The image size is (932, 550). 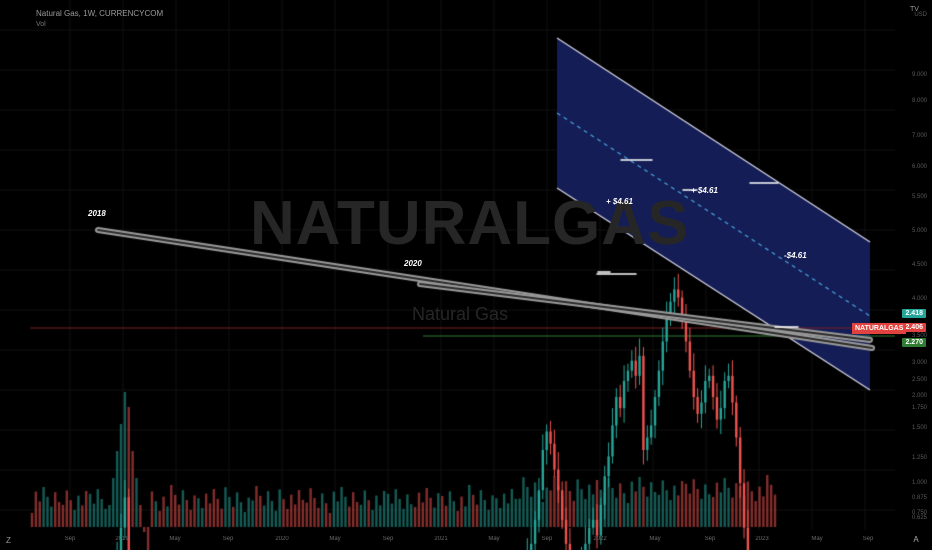 What do you see at coordinates (762, 539) in the screenshot?
I see `time-axis-tick: 2023` at bounding box center [762, 539].